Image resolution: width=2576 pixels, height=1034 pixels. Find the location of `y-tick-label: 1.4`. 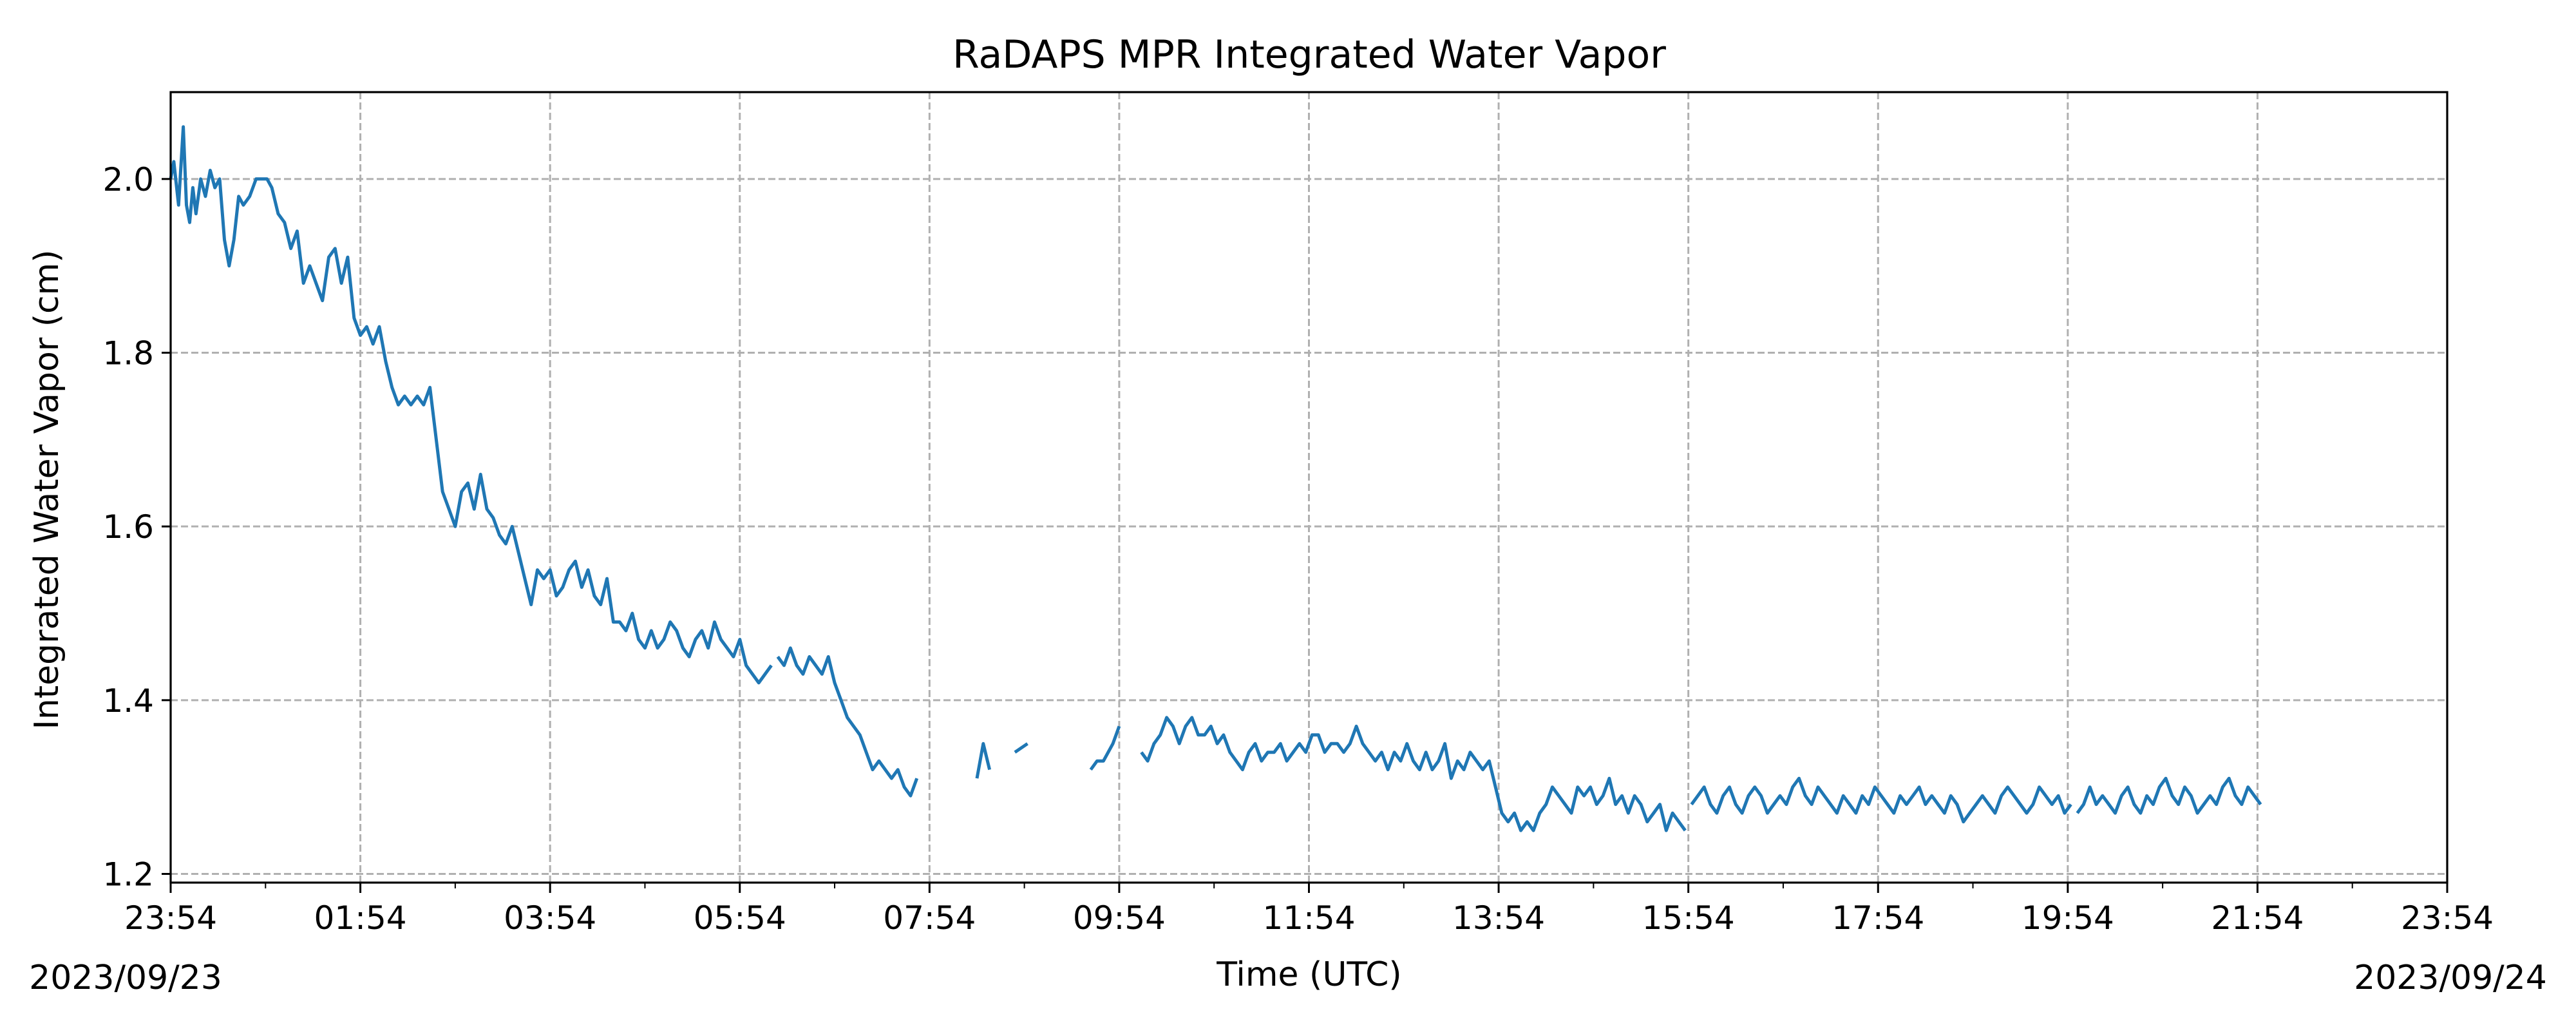

y-tick-label: 1.4 is located at coordinates (128, 701).